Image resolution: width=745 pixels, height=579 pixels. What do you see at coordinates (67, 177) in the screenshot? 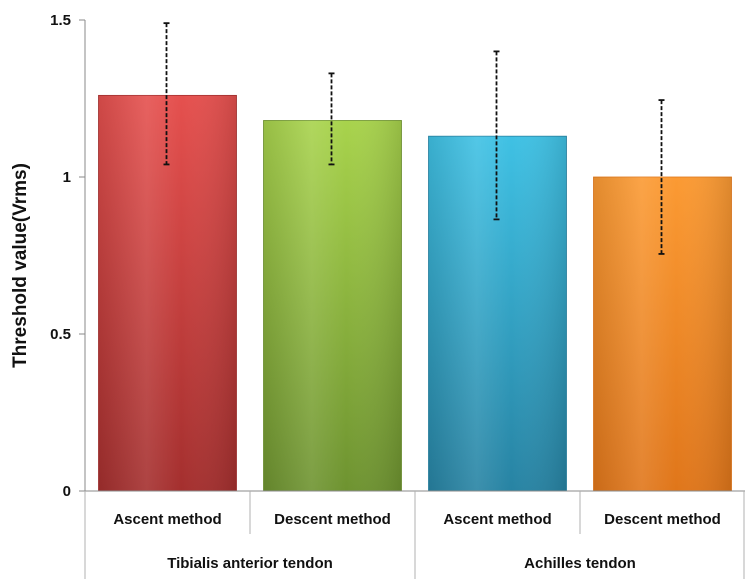
I see `y-tick-label: 1` at bounding box center [67, 177].